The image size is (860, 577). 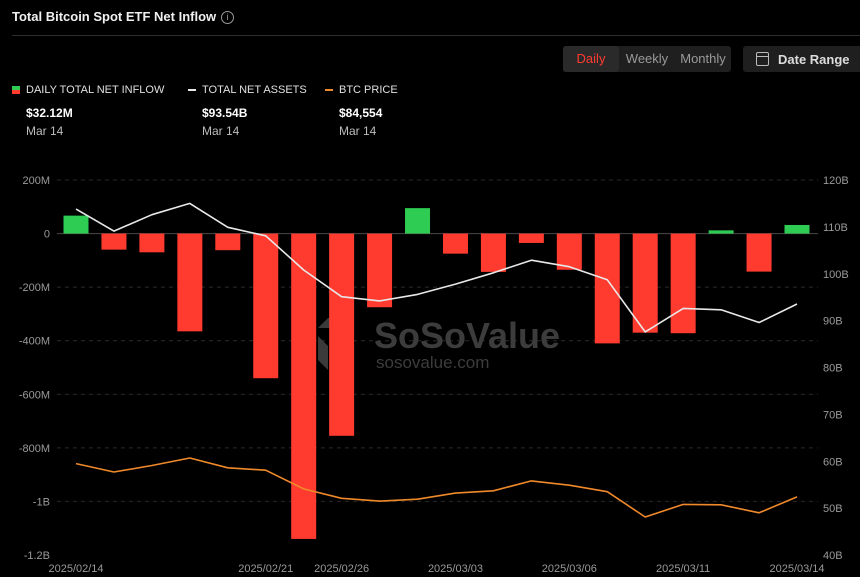 What do you see at coordinates (467, 335) in the screenshot?
I see `watermark-brand: SoSoValue` at bounding box center [467, 335].